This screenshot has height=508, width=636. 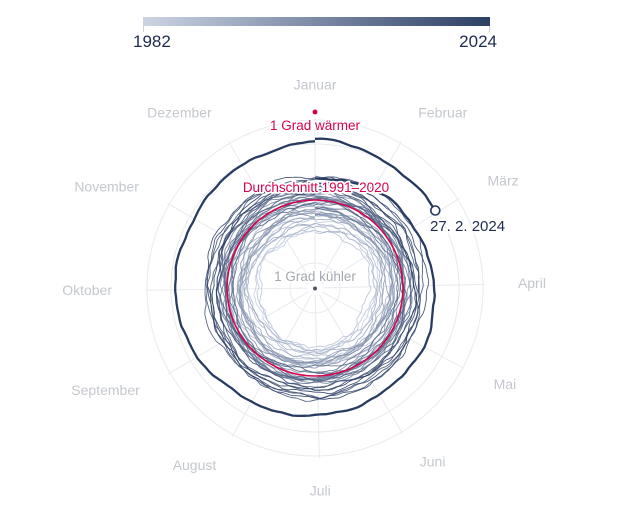 I want to click on one-degree-warmer-dot, so click(x=315, y=112).